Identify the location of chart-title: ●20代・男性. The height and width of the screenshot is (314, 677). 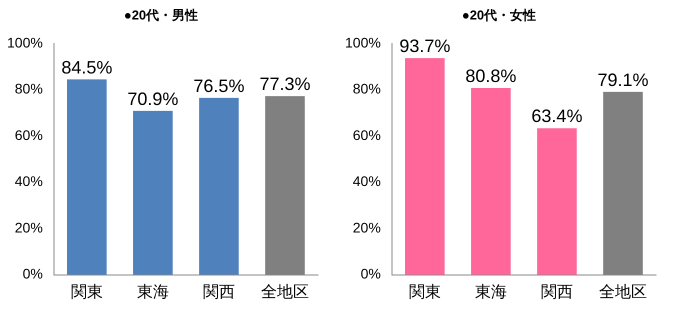
(161, 14).